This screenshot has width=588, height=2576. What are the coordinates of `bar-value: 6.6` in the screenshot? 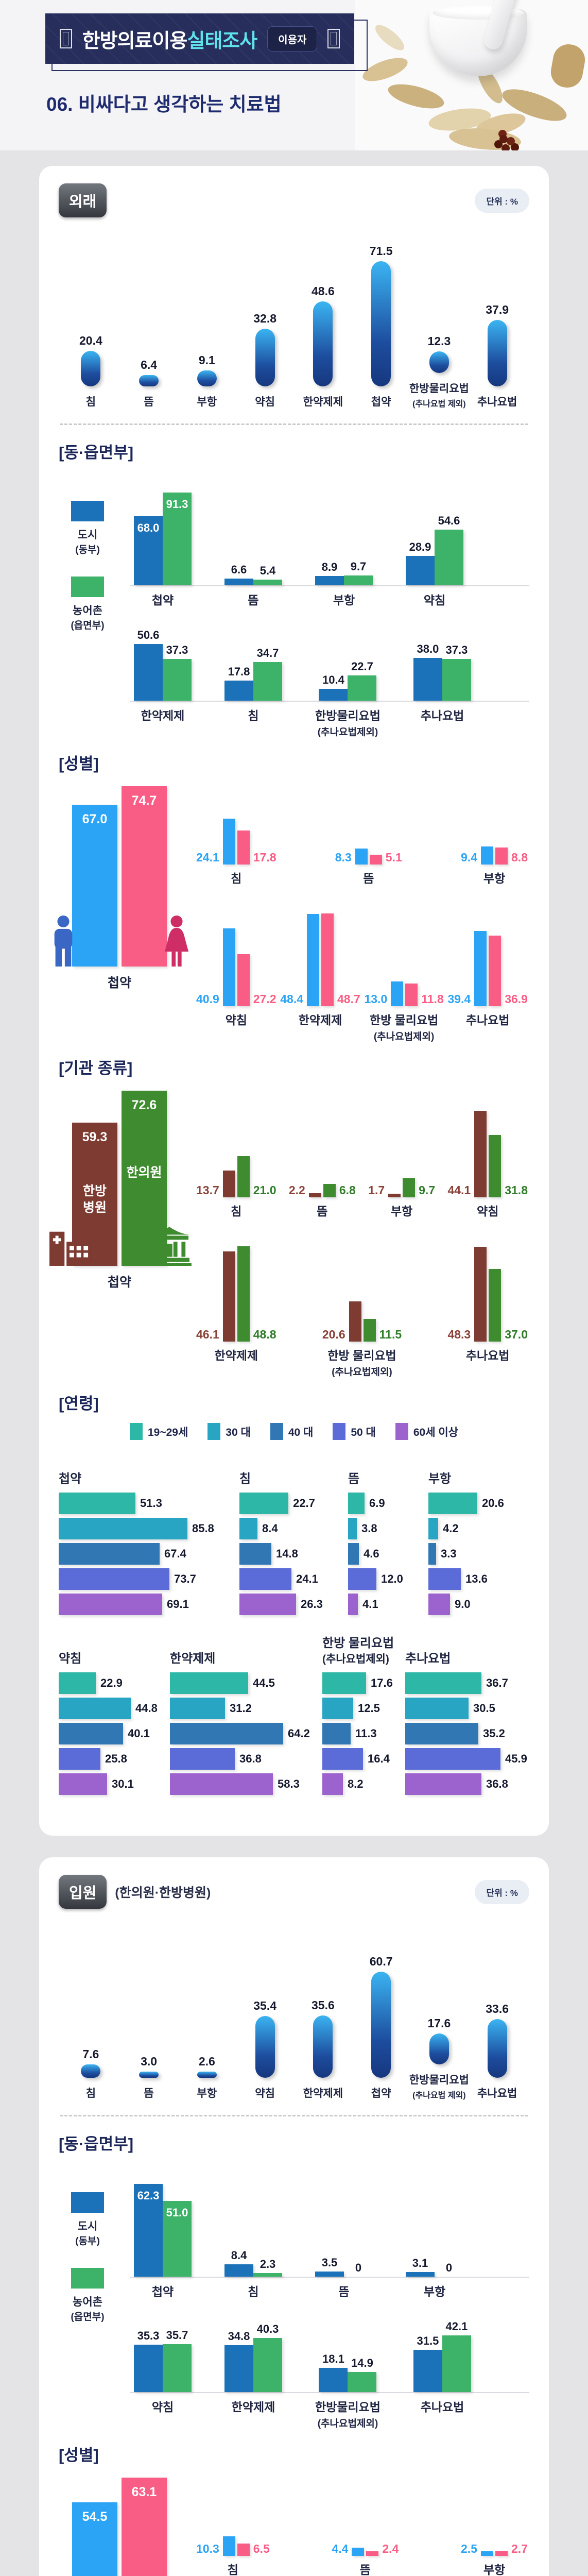 It's located at (239, 569).